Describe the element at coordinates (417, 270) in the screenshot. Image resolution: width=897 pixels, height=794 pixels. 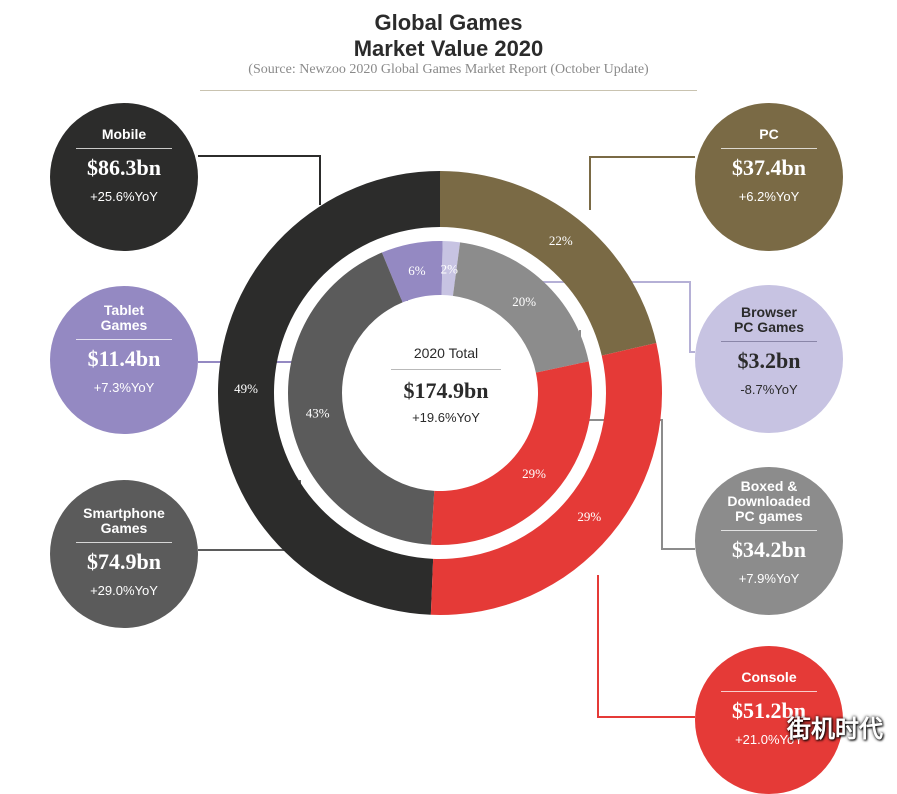
I see `inner-ring-label-tablet-games: 6%` at that location.